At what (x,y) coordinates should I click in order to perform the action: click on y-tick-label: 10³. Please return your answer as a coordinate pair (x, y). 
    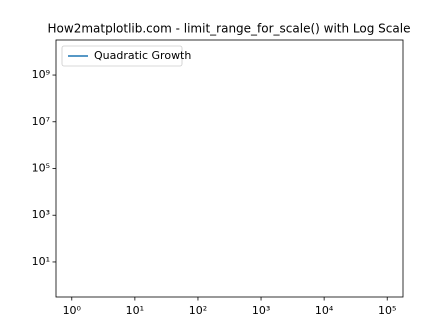
    Looking at the image, I should click on (41, 214).